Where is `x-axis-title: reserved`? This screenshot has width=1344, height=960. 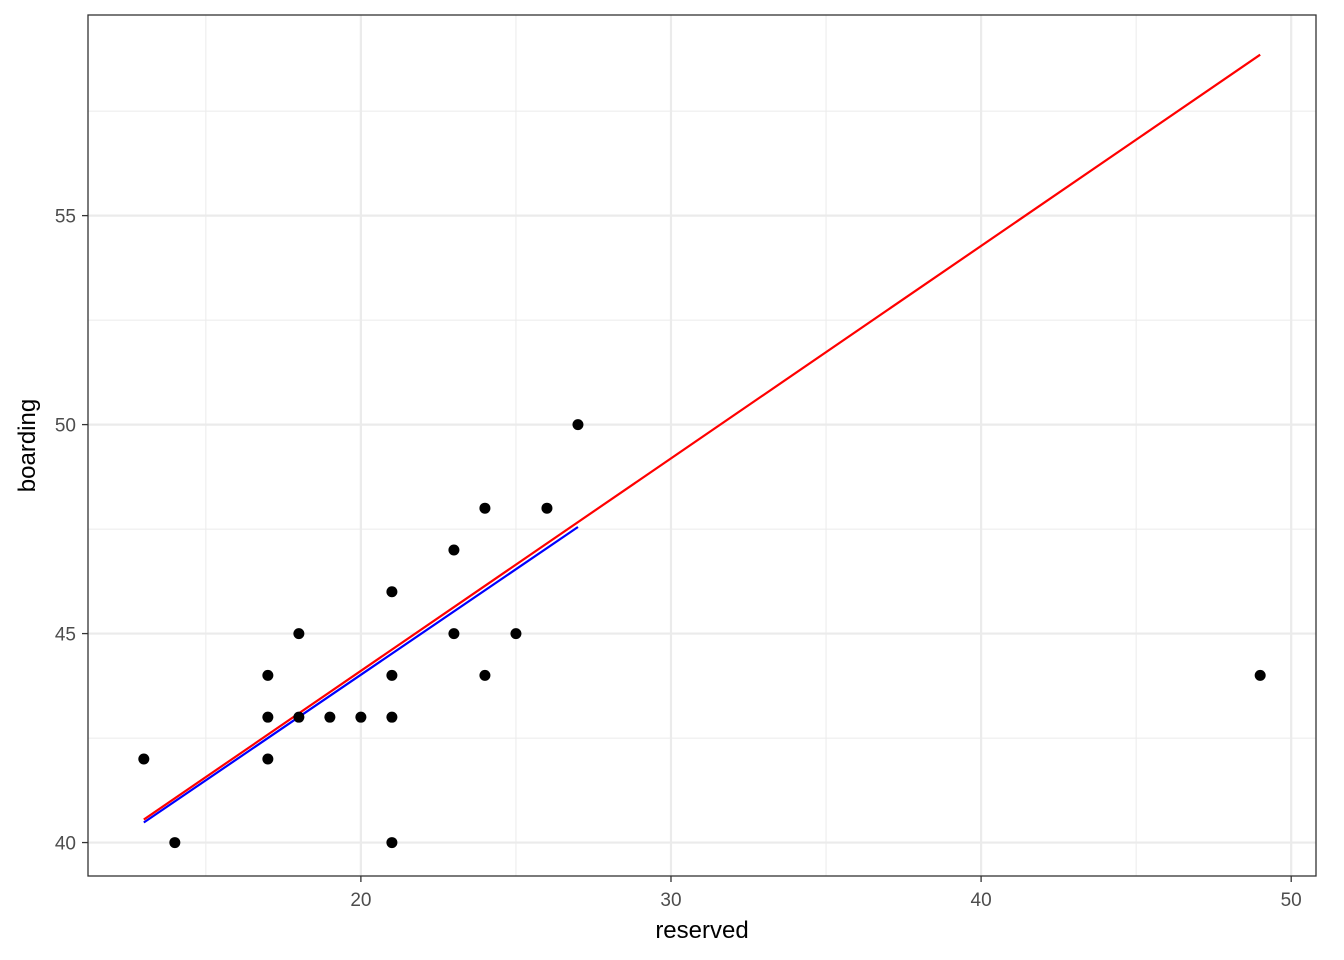 x-axis-title: reserved is located at coordinates (701, 930).